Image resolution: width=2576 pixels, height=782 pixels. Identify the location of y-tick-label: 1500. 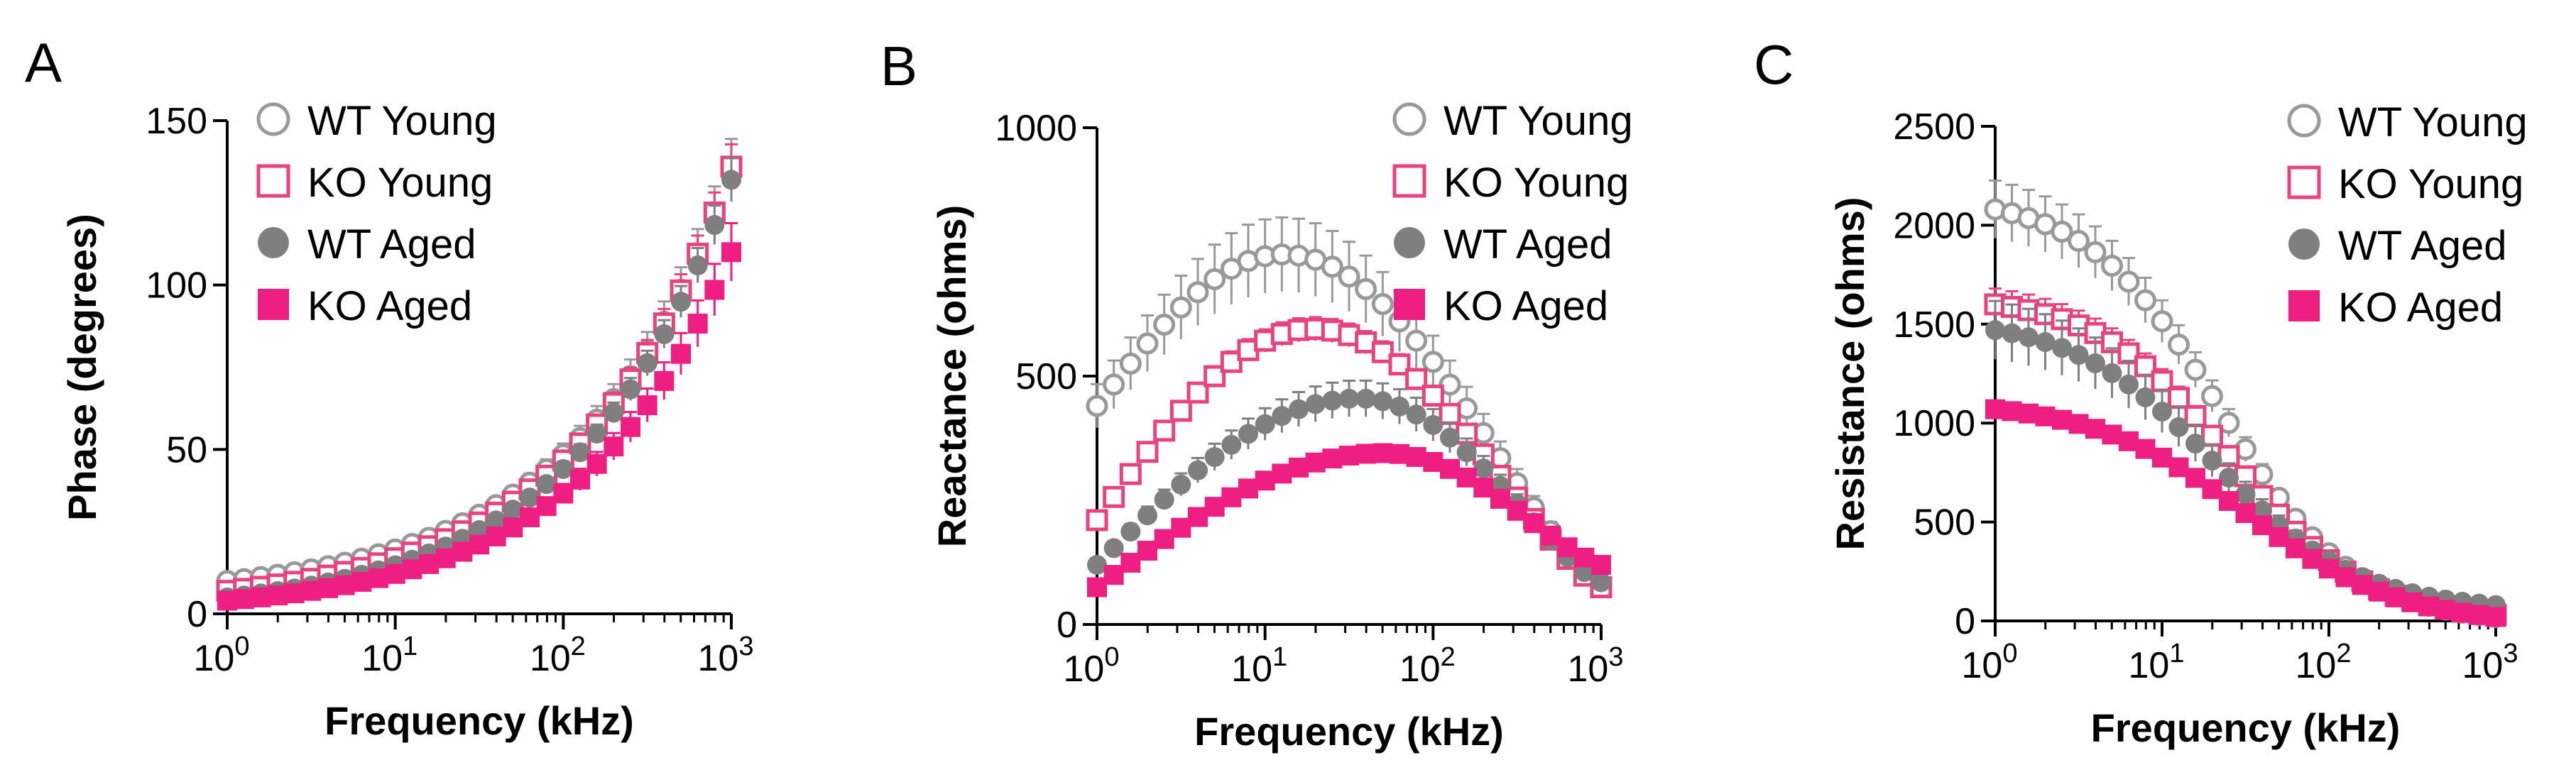
(1934, 325).